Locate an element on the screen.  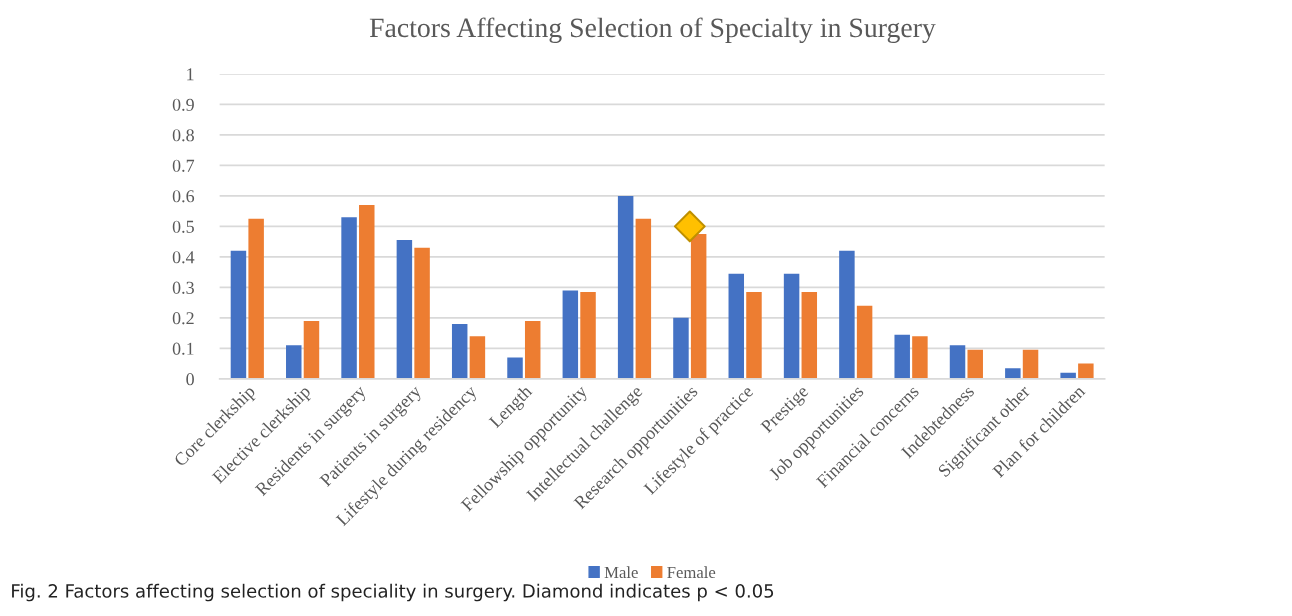
y-tick-label: 0.4 is located at coordinates (183, 257).